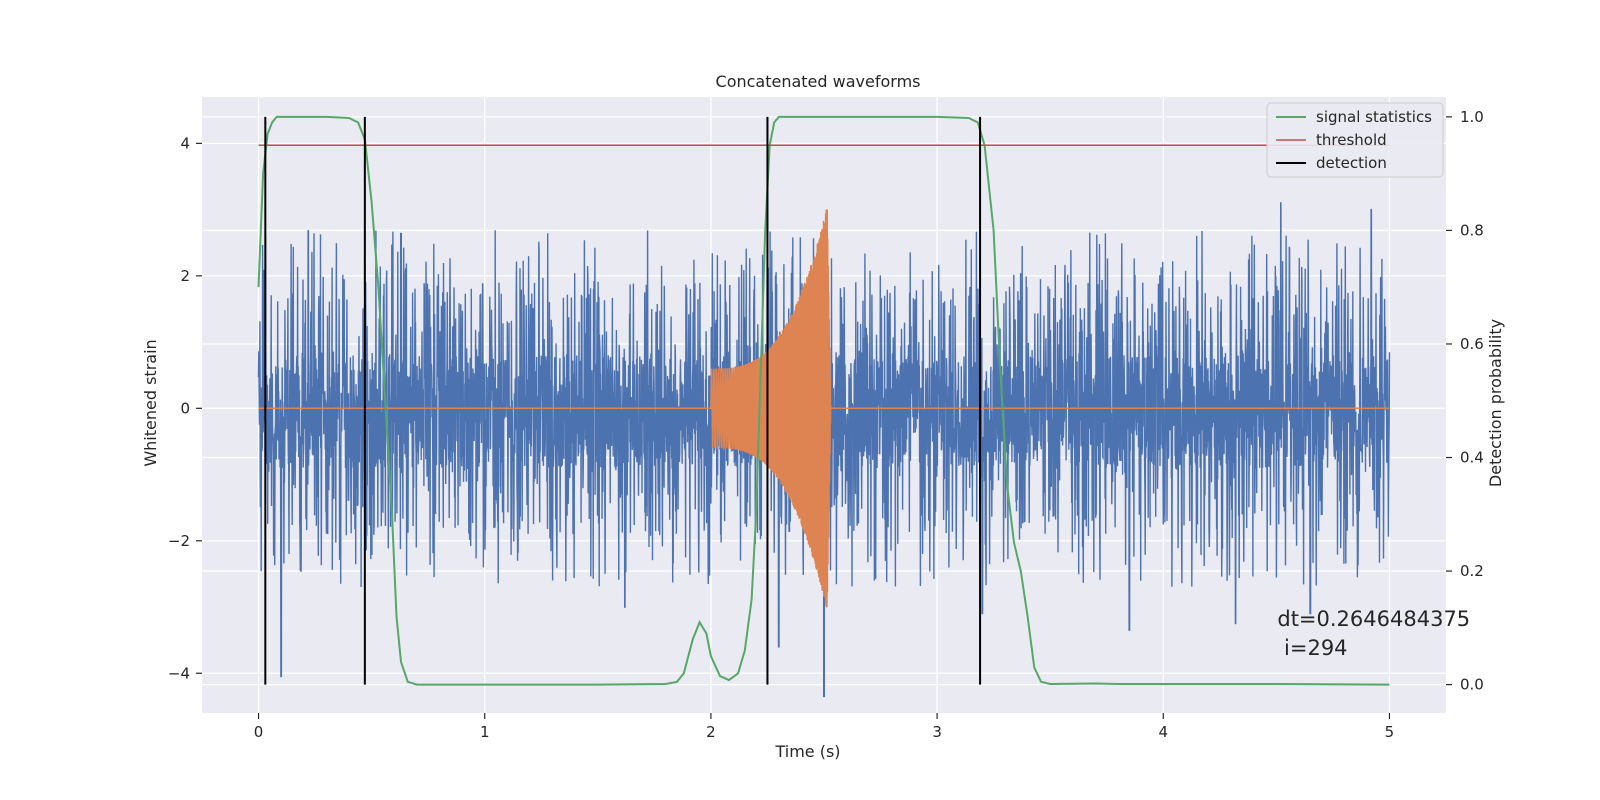  Describe the element at coordinates (1312, 648) in the screenshot. I see `annotation-index: i=294` at that location.